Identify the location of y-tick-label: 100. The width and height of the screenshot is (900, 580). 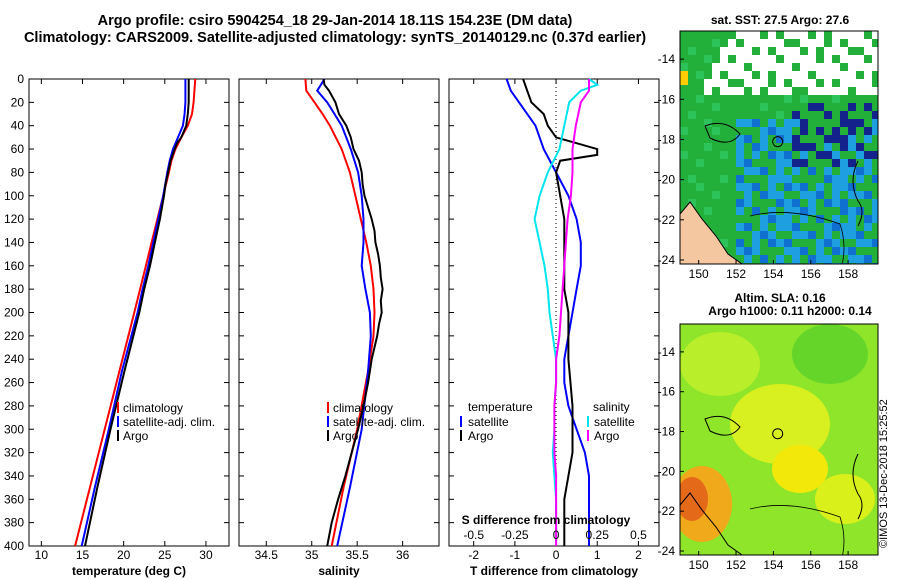
(14, 196).